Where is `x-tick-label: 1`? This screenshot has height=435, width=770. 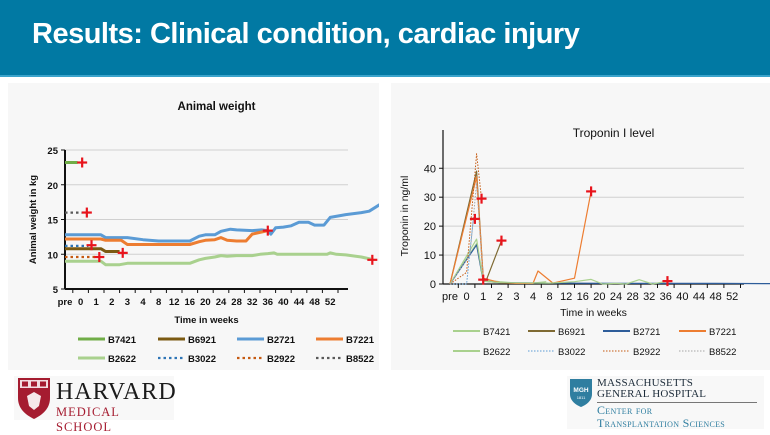 x-tick-label: 1 is located at coordinates (97, 302).